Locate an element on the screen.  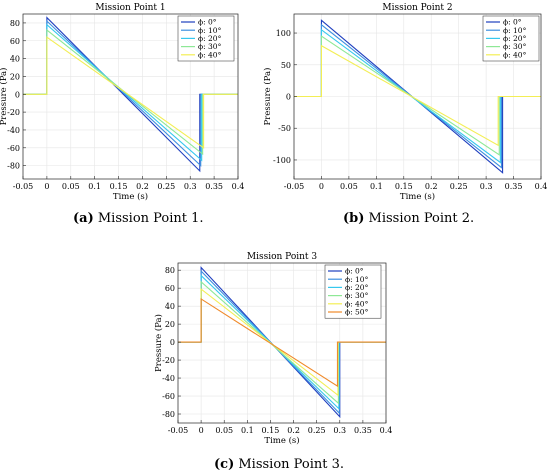
caption-a: (a) Mission Point 1. is located at coordinates (148, 218).